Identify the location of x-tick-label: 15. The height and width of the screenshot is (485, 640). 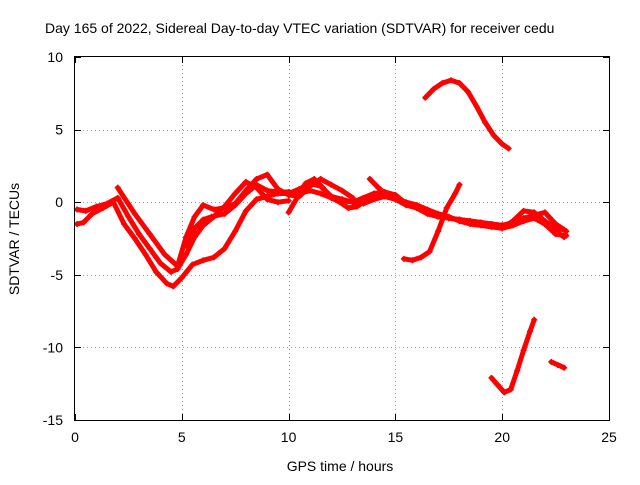
(396, 437).